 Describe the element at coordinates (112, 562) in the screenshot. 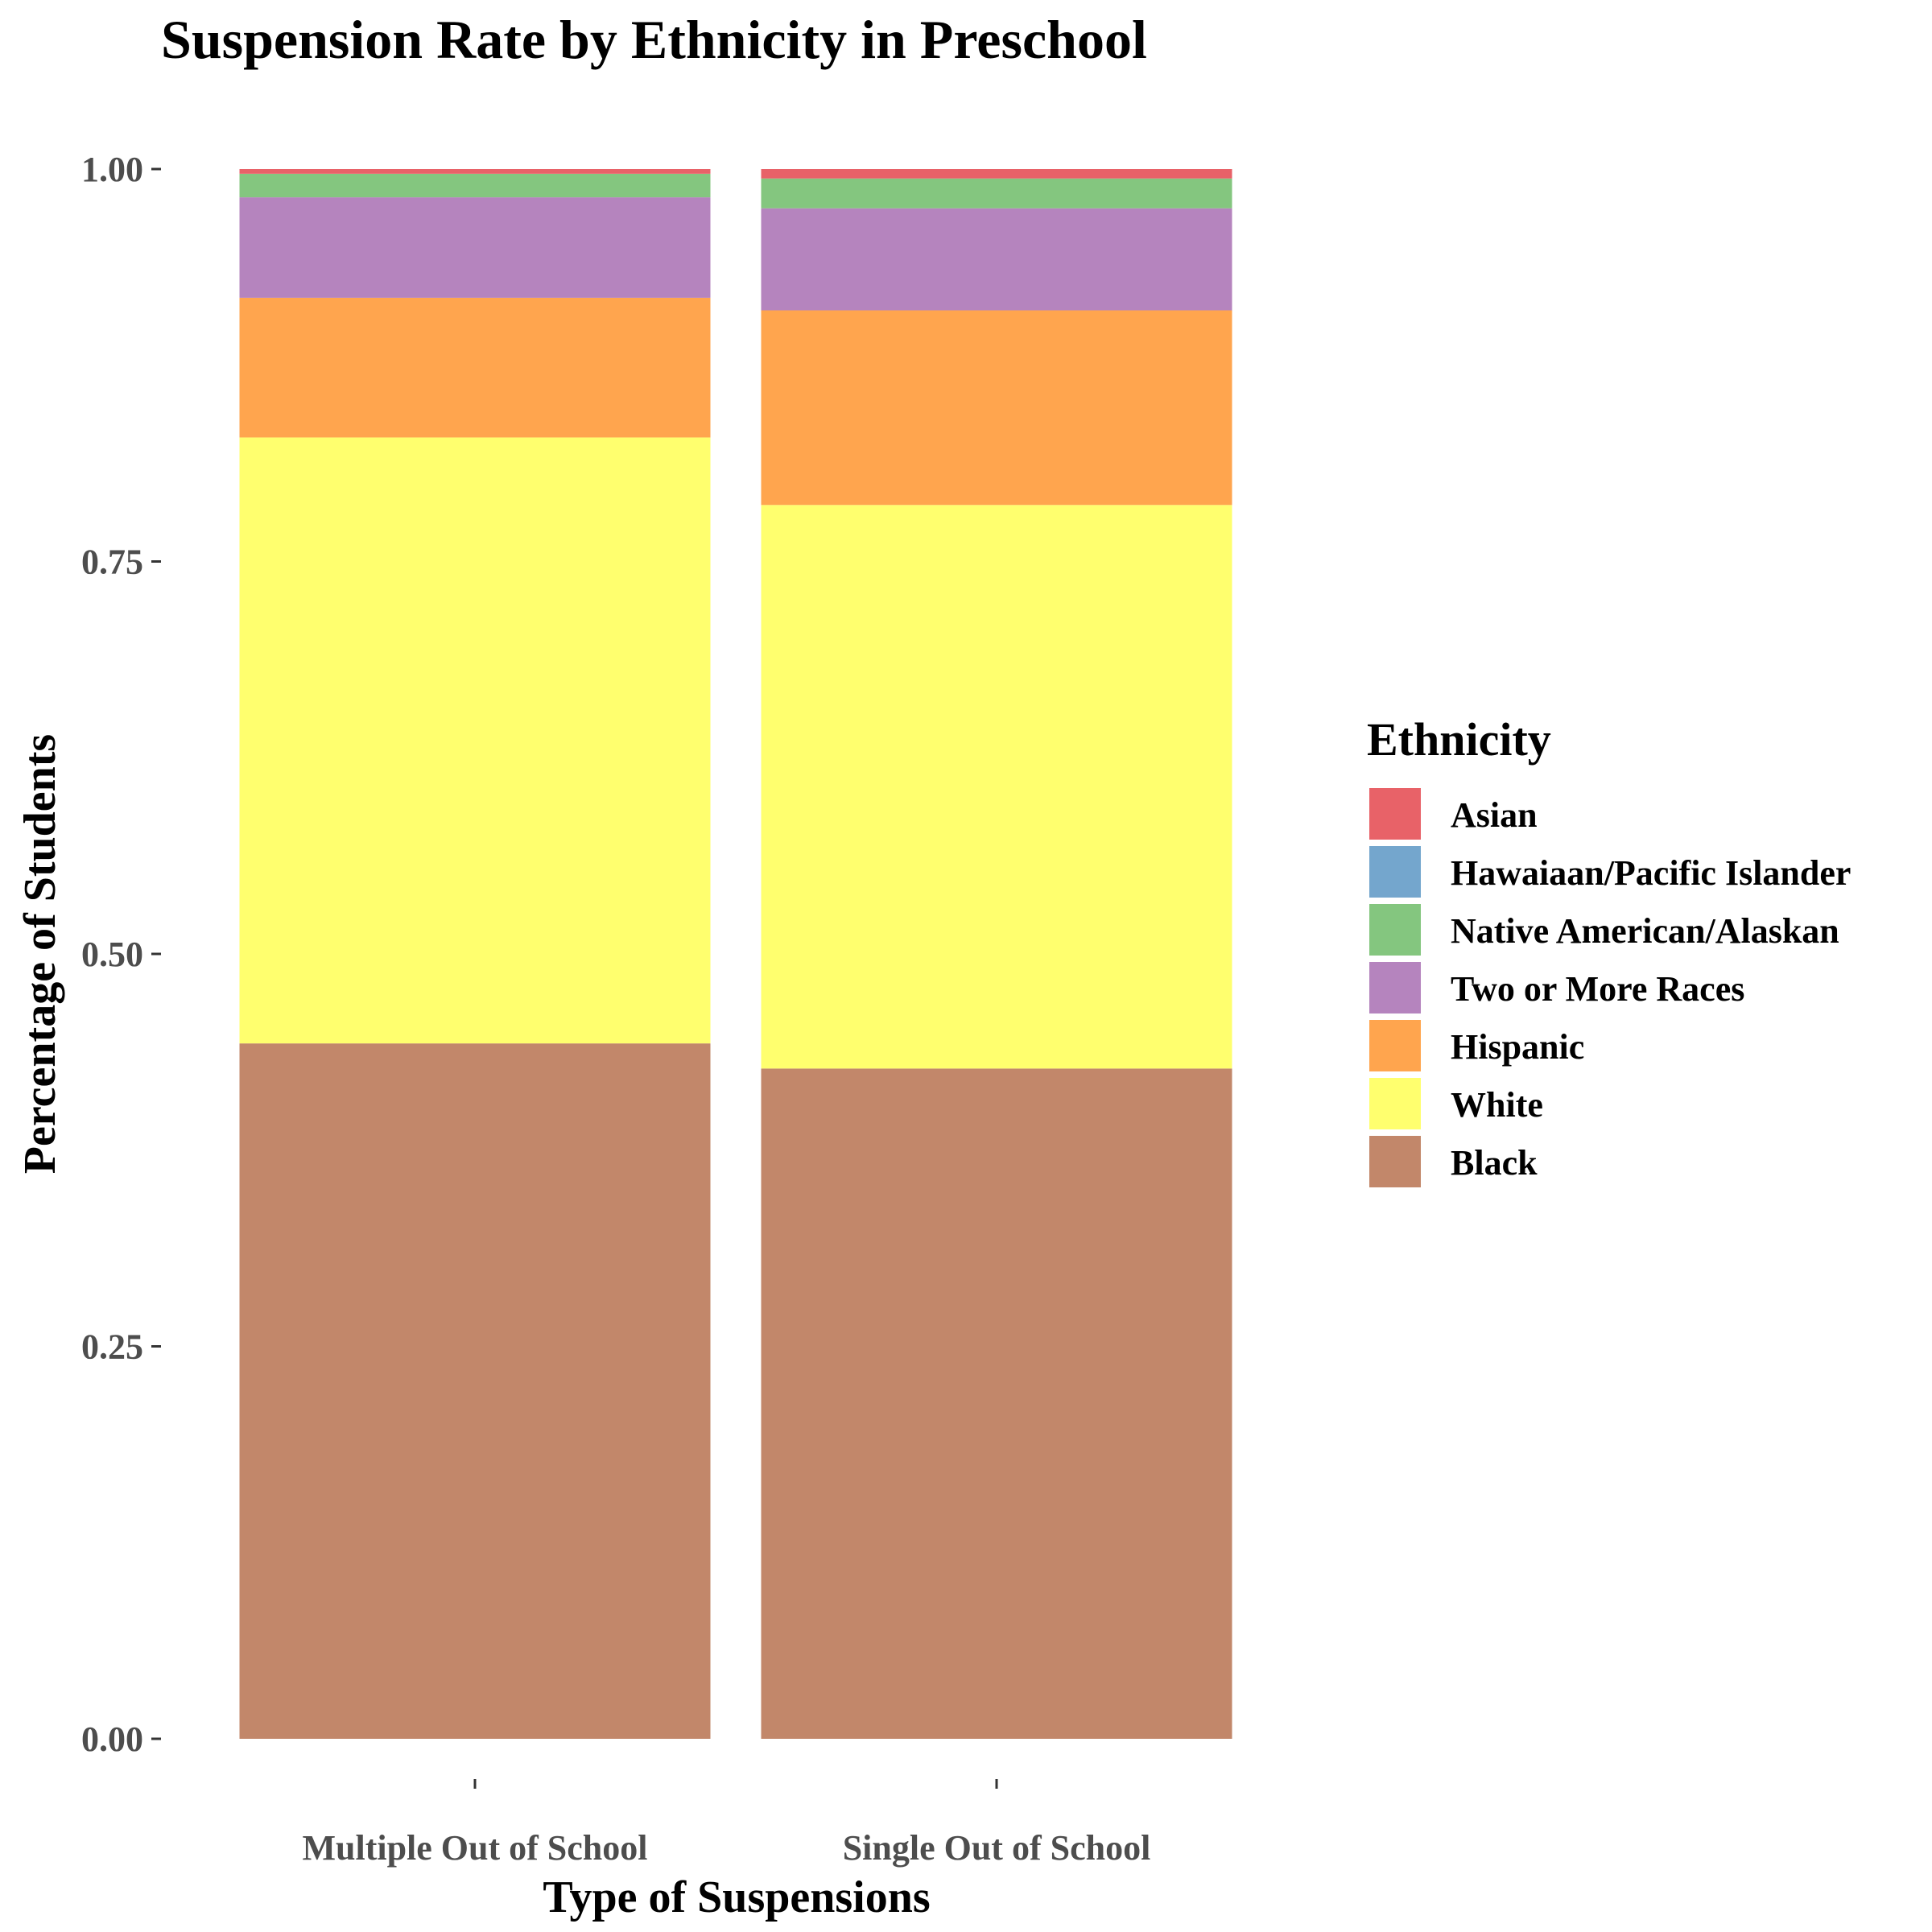

I see `y-tick-label: 0.75` at that location.